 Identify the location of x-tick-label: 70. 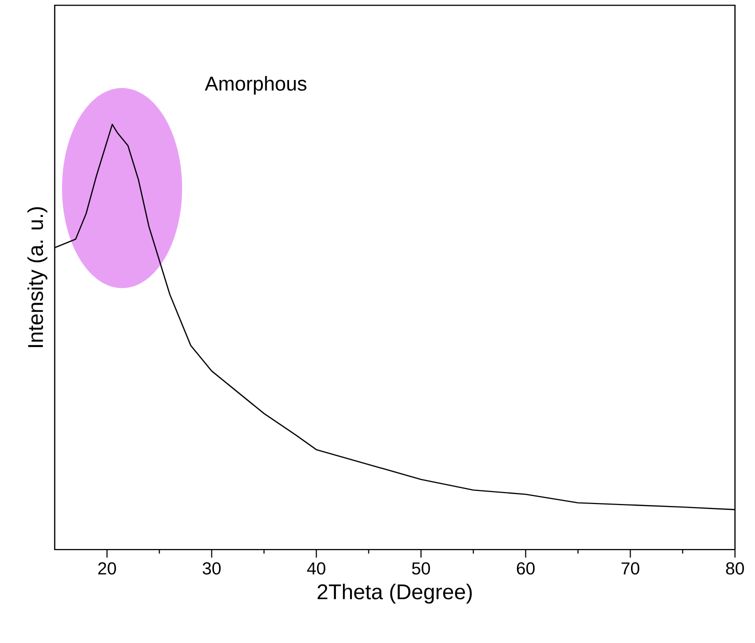
(631, 568).